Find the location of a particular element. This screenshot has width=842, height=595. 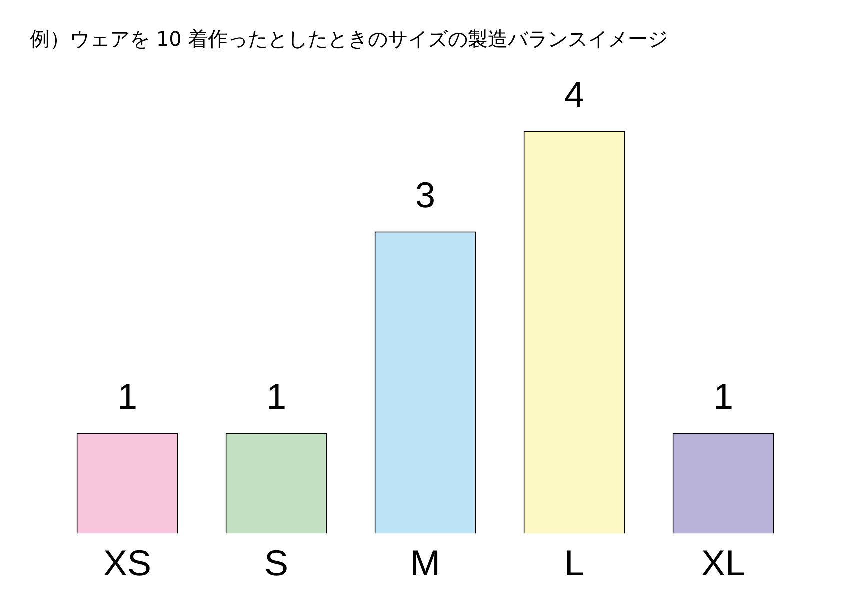

x-tick-label: XS is located at coordinates (127, 563).